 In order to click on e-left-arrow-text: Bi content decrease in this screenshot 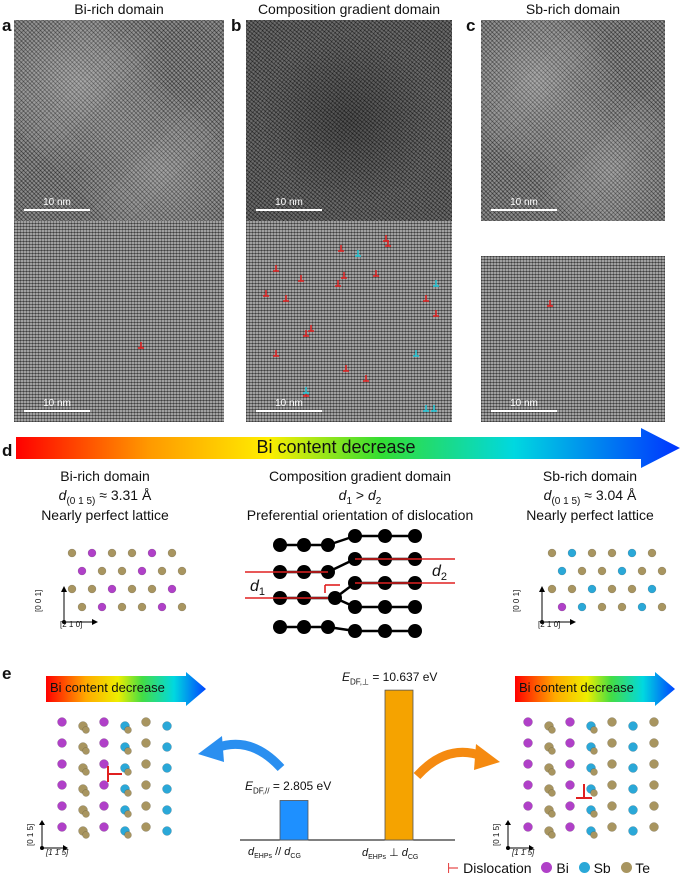, I will do `click(107, 687)`.